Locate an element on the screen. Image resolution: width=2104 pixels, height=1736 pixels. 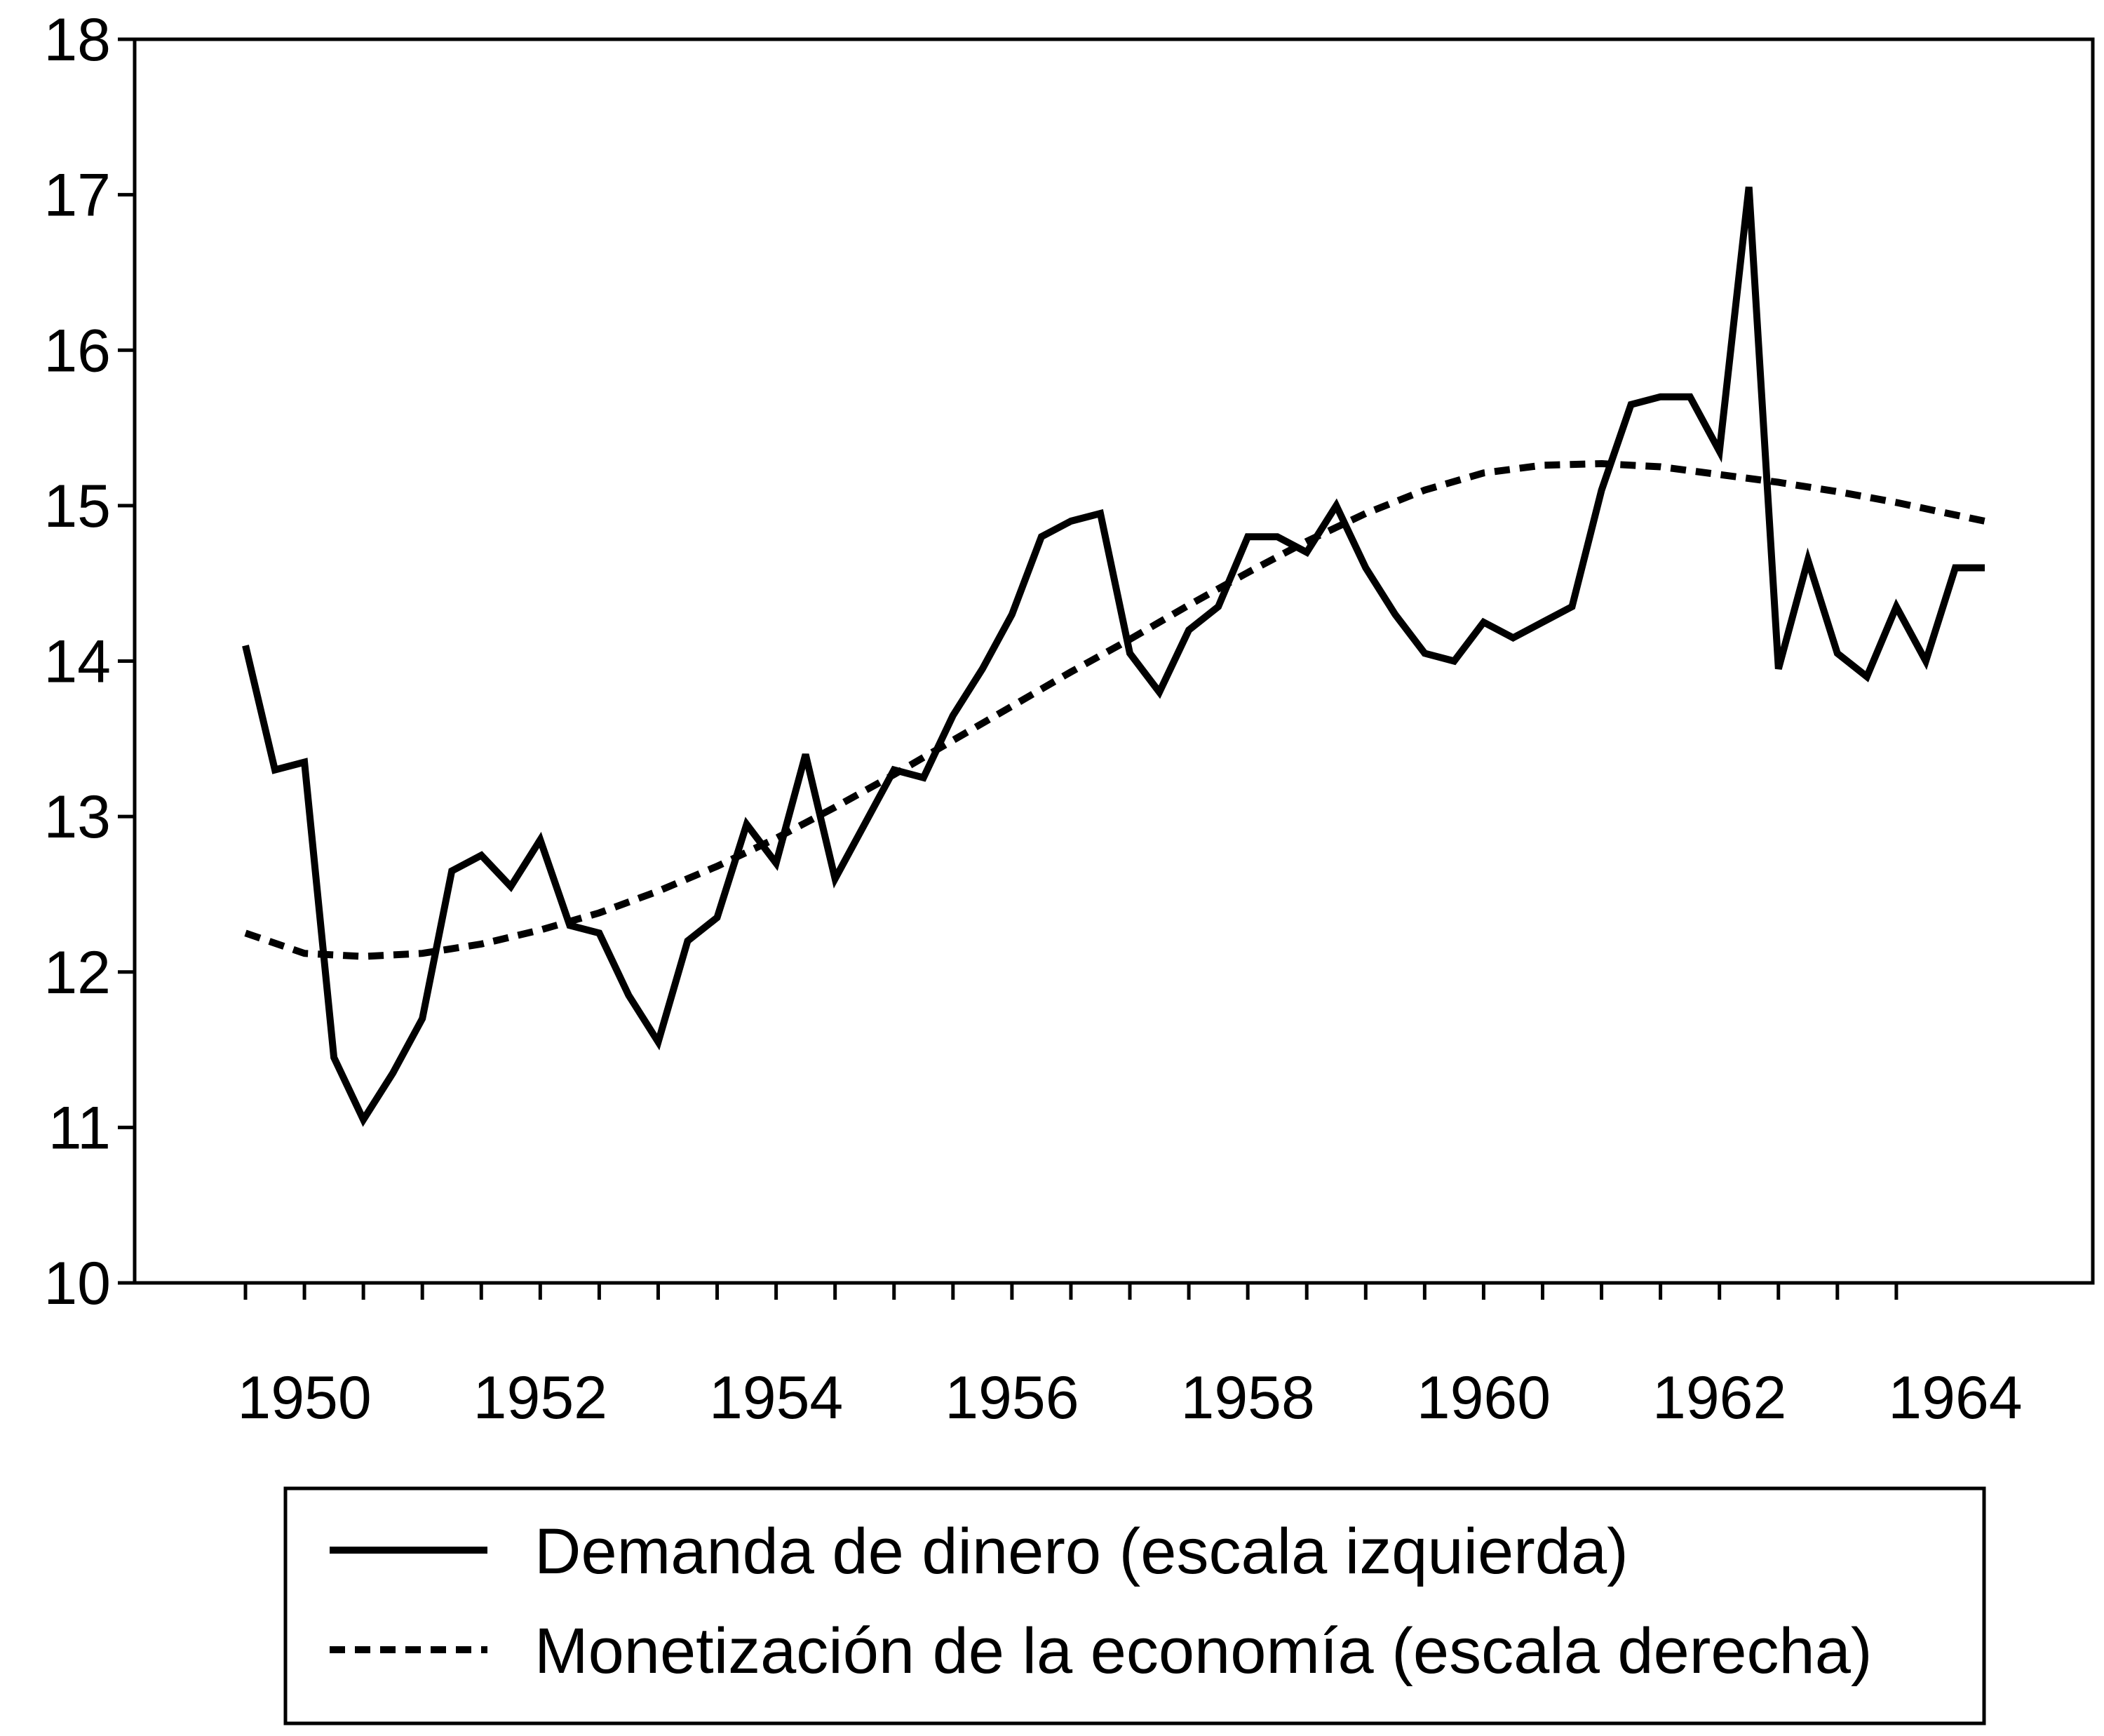
y-tick-label-15: 15 is located at coordinates (77, 506).